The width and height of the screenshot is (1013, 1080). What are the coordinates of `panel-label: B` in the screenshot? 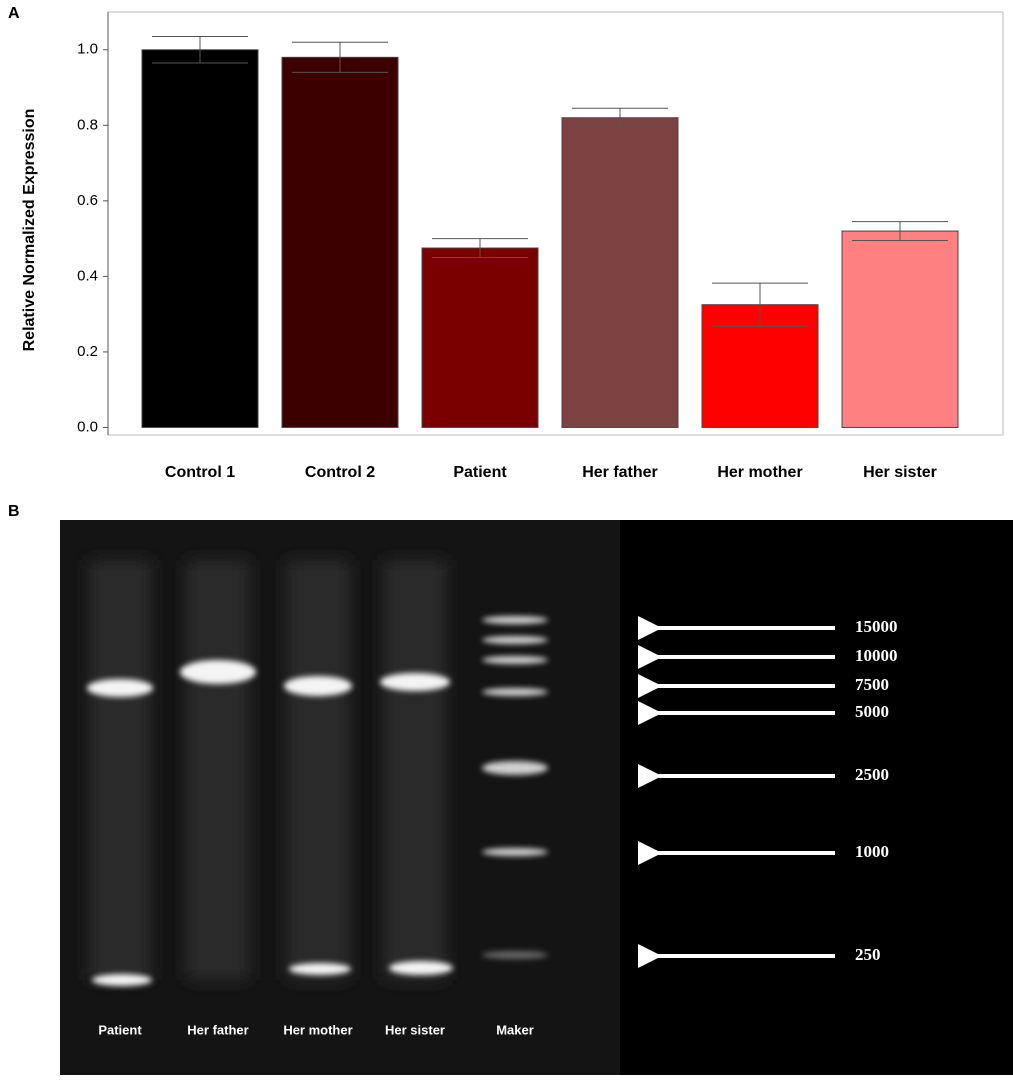 It's located at (14, 511).